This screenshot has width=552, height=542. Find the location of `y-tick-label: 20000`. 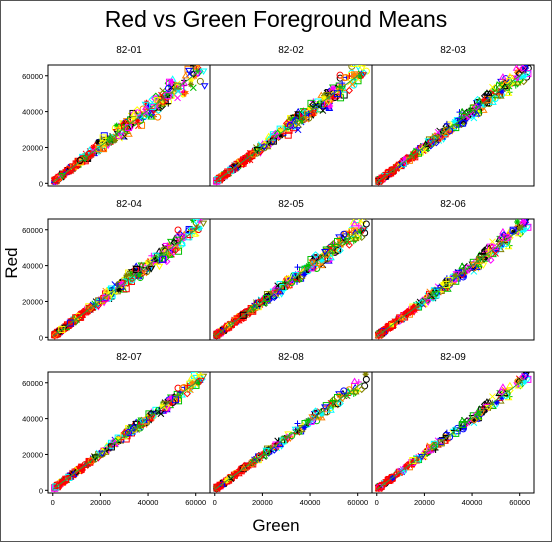

y-tick-label: 20000 is located at coordinates (32, 454).